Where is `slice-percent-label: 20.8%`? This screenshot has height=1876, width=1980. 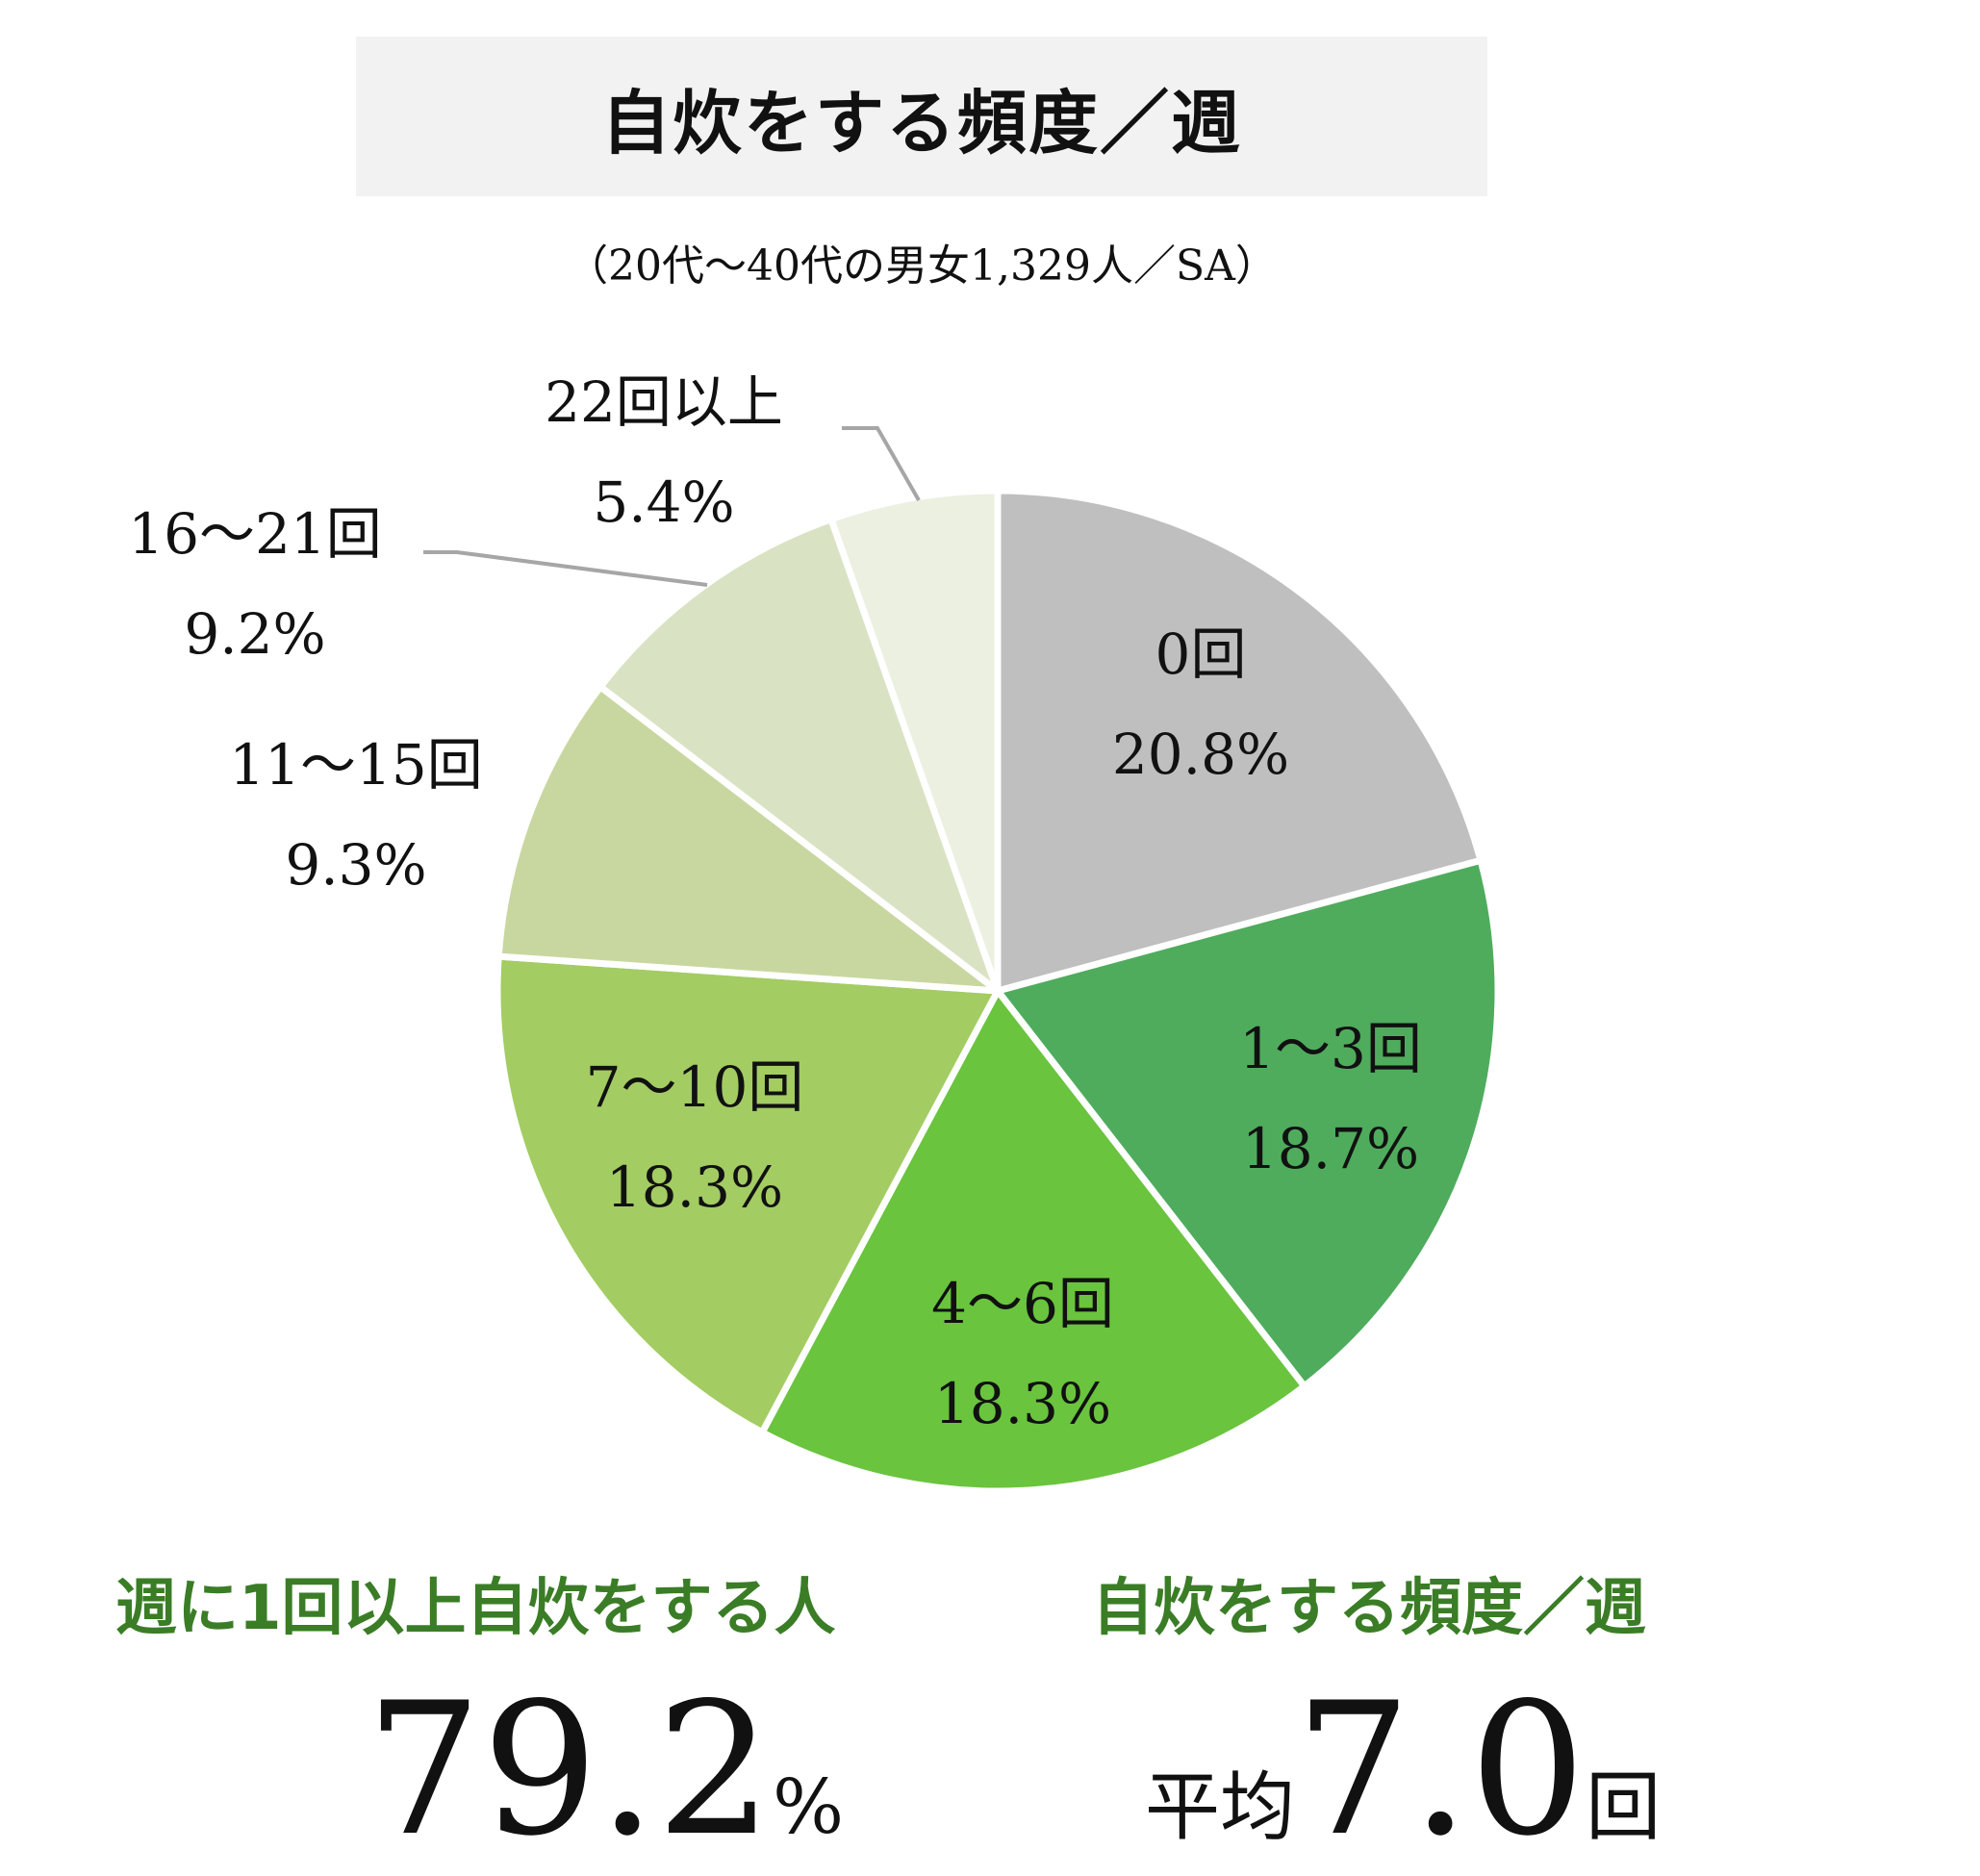 slice-percent-label: 20.8% is located at coordinates (1200, 754).